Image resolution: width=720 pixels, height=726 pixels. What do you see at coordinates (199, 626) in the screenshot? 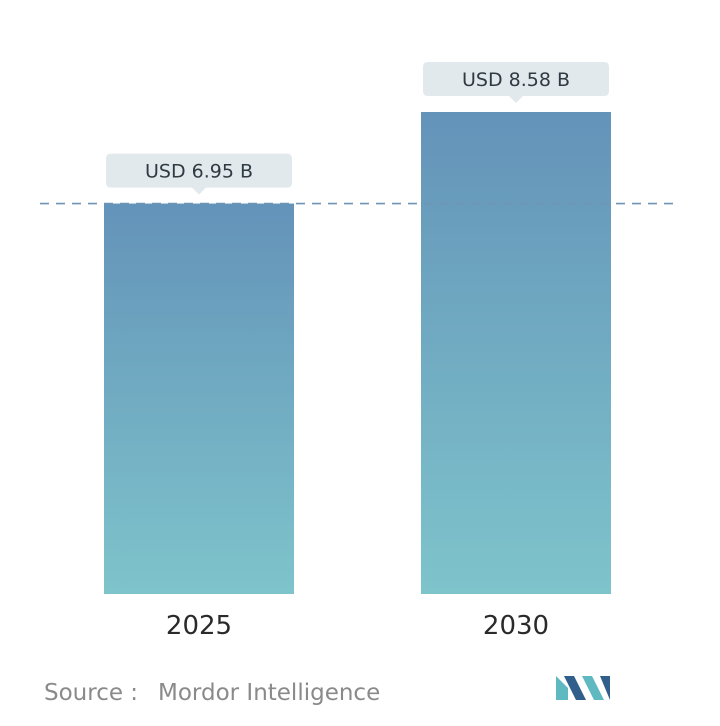
I see `x-tick-label-2025: 2025` at bounding box center [199, 626].